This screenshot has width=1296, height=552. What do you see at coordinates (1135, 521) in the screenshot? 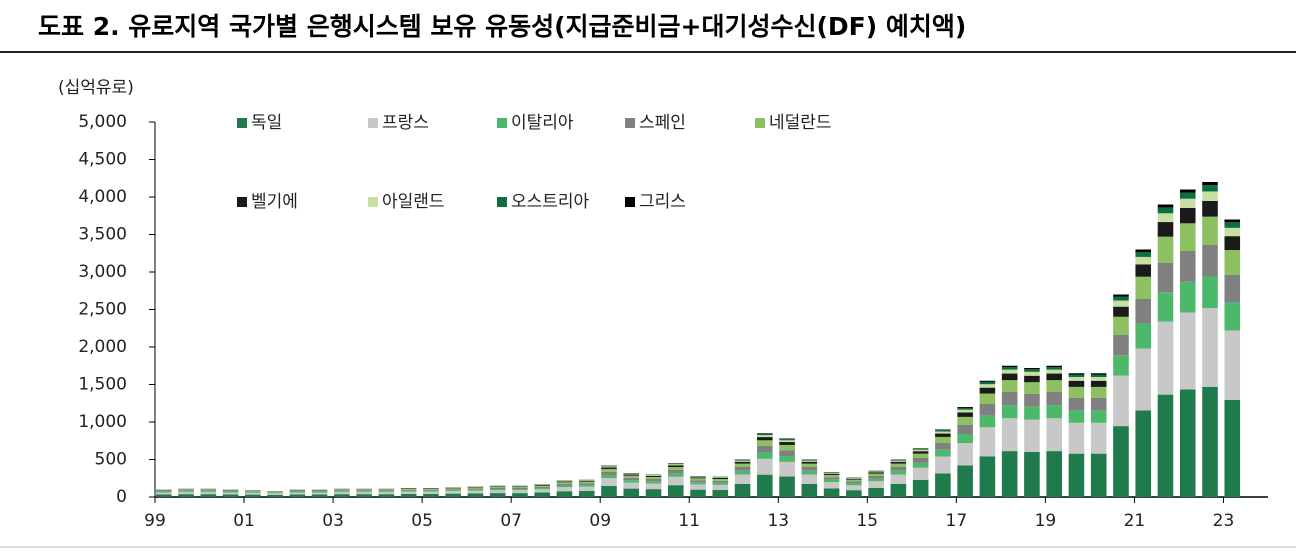
I see `x-tick-label: 21` at bounding box center [1135, 521].